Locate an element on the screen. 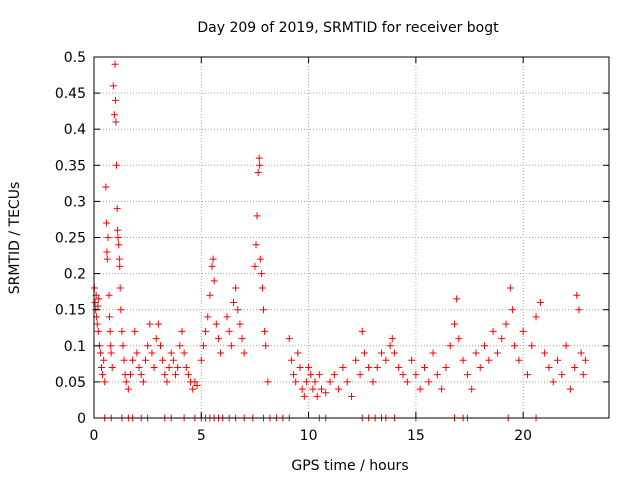 This screenshot has width=640, height=480. y-tick-label: 0.25 is located at coordinates (70, 239).